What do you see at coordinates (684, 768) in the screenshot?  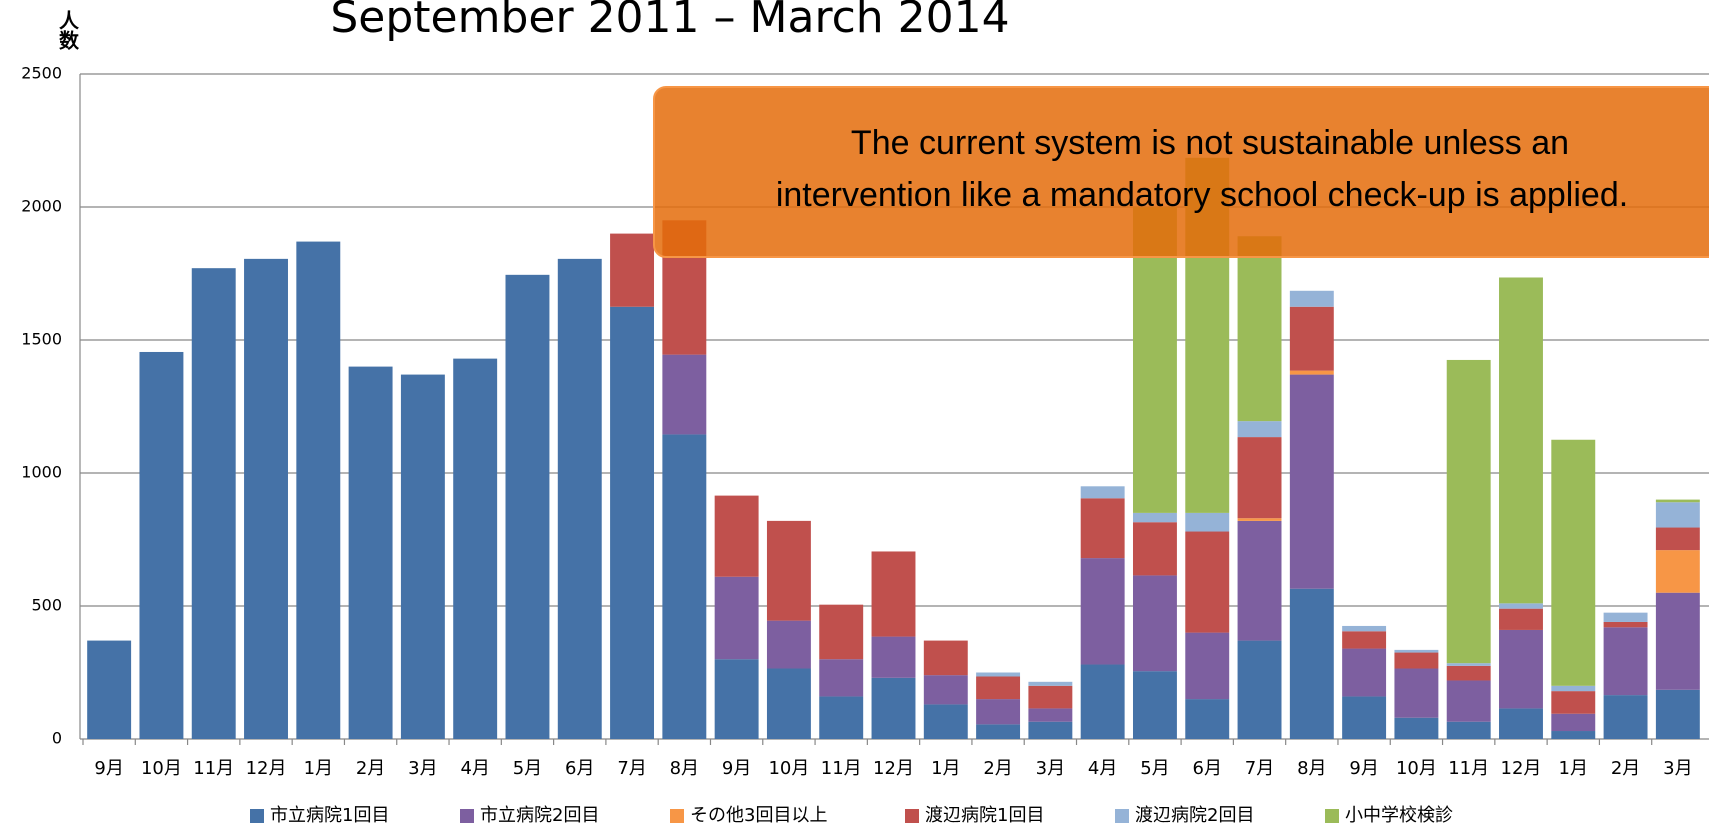 I see `x-tick-label: 8月` at bounding box center [684, 768].